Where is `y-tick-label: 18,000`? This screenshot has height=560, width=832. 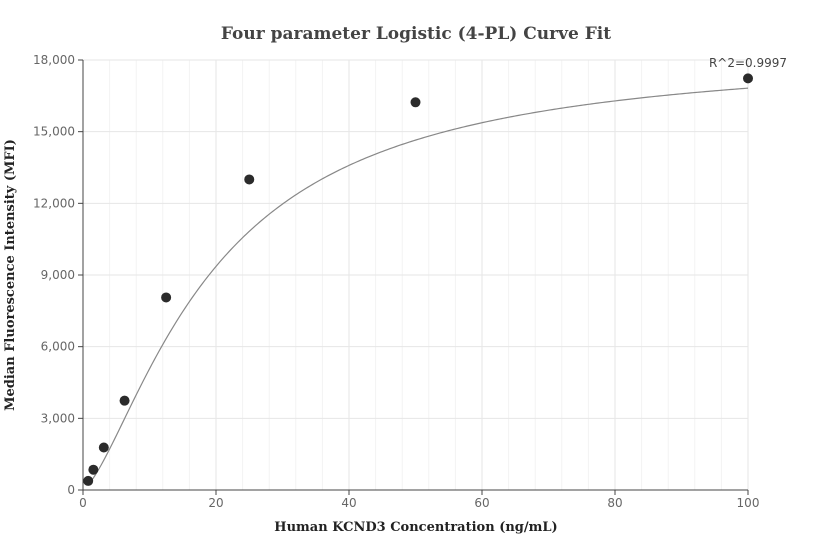
y-tick-label: 18,000 is located at coordinates (54, 60).